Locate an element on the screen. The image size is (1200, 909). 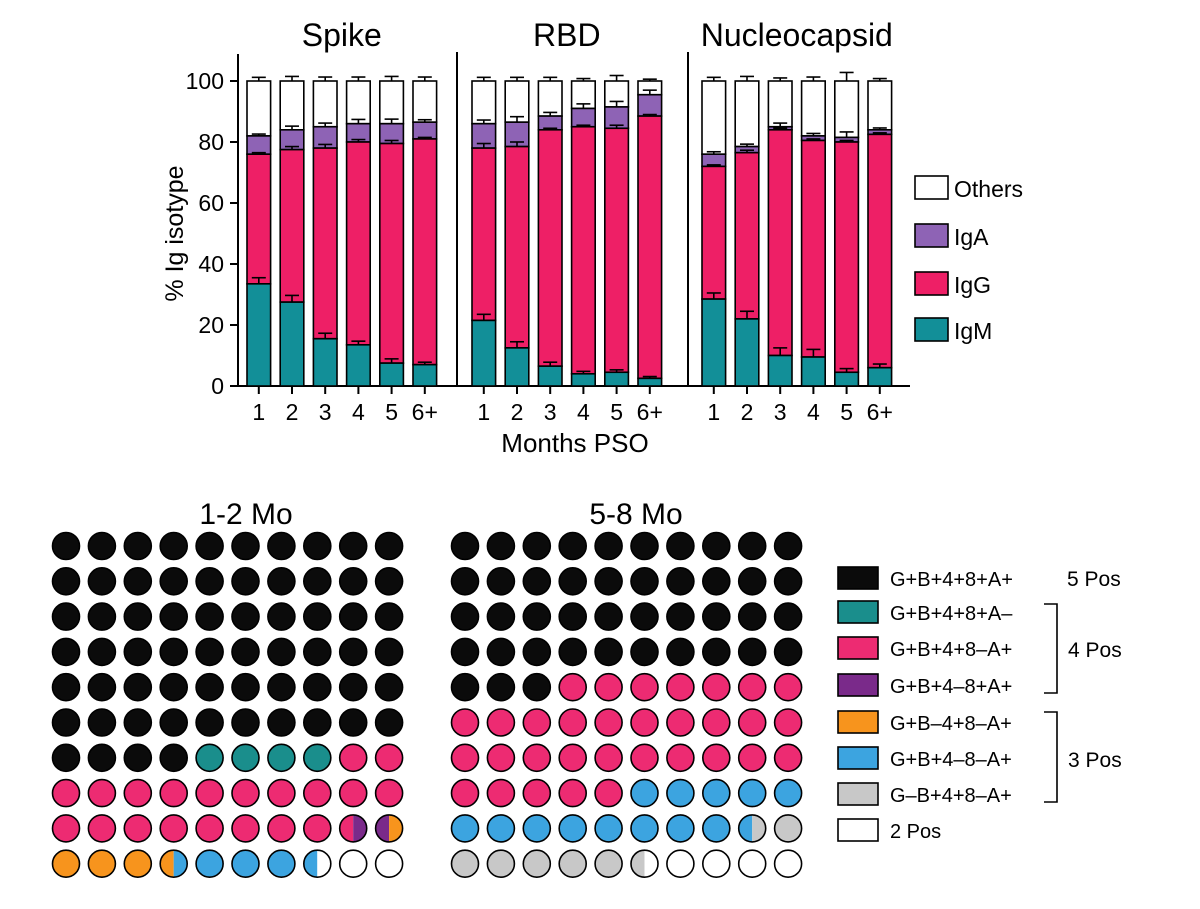
waffle-legend-label: G–B+4+8–A+ is located at coordinates (951, 796).